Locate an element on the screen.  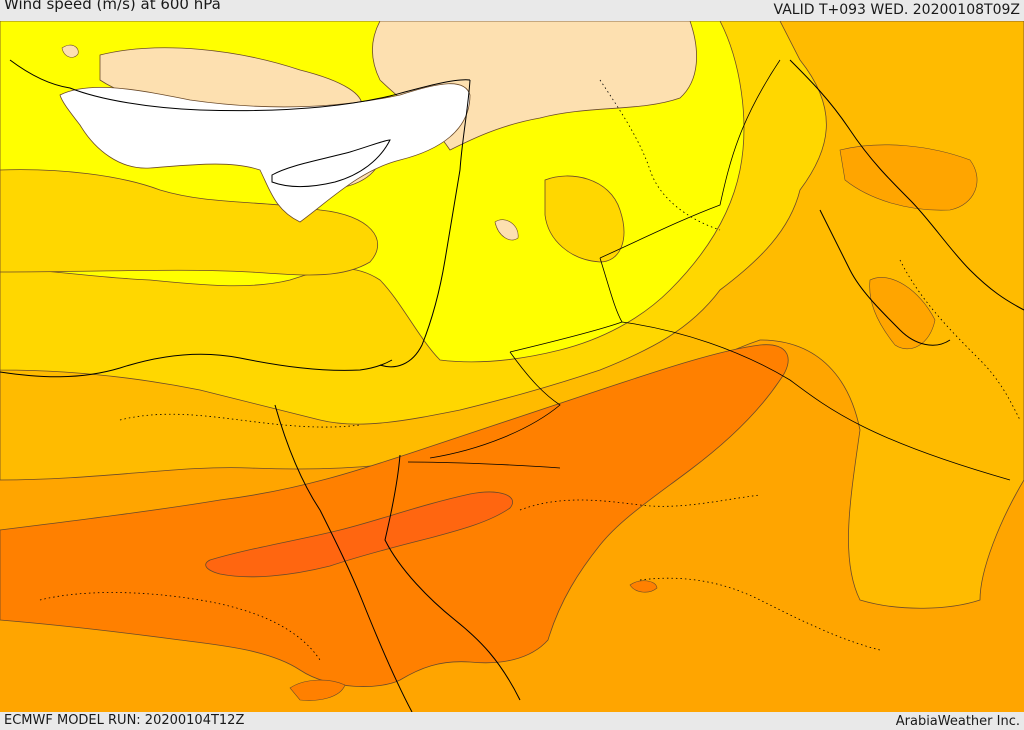
coast-suez-east is located at coordinates (452, 577).